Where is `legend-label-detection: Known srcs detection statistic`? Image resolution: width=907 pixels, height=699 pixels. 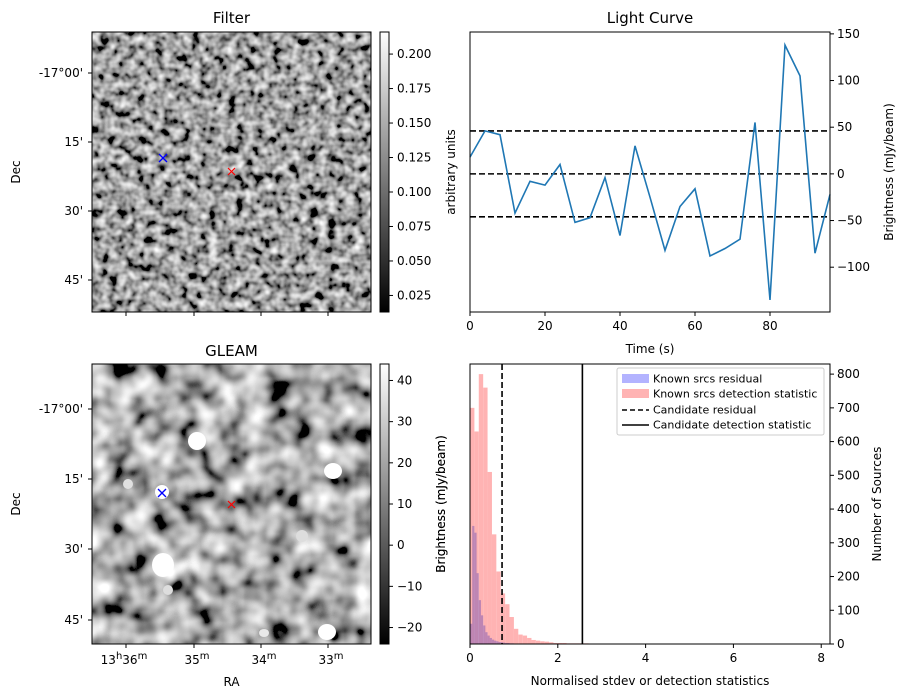 legend-label-detection: Known srcs detection statistic is located at coordinates (735, 394).